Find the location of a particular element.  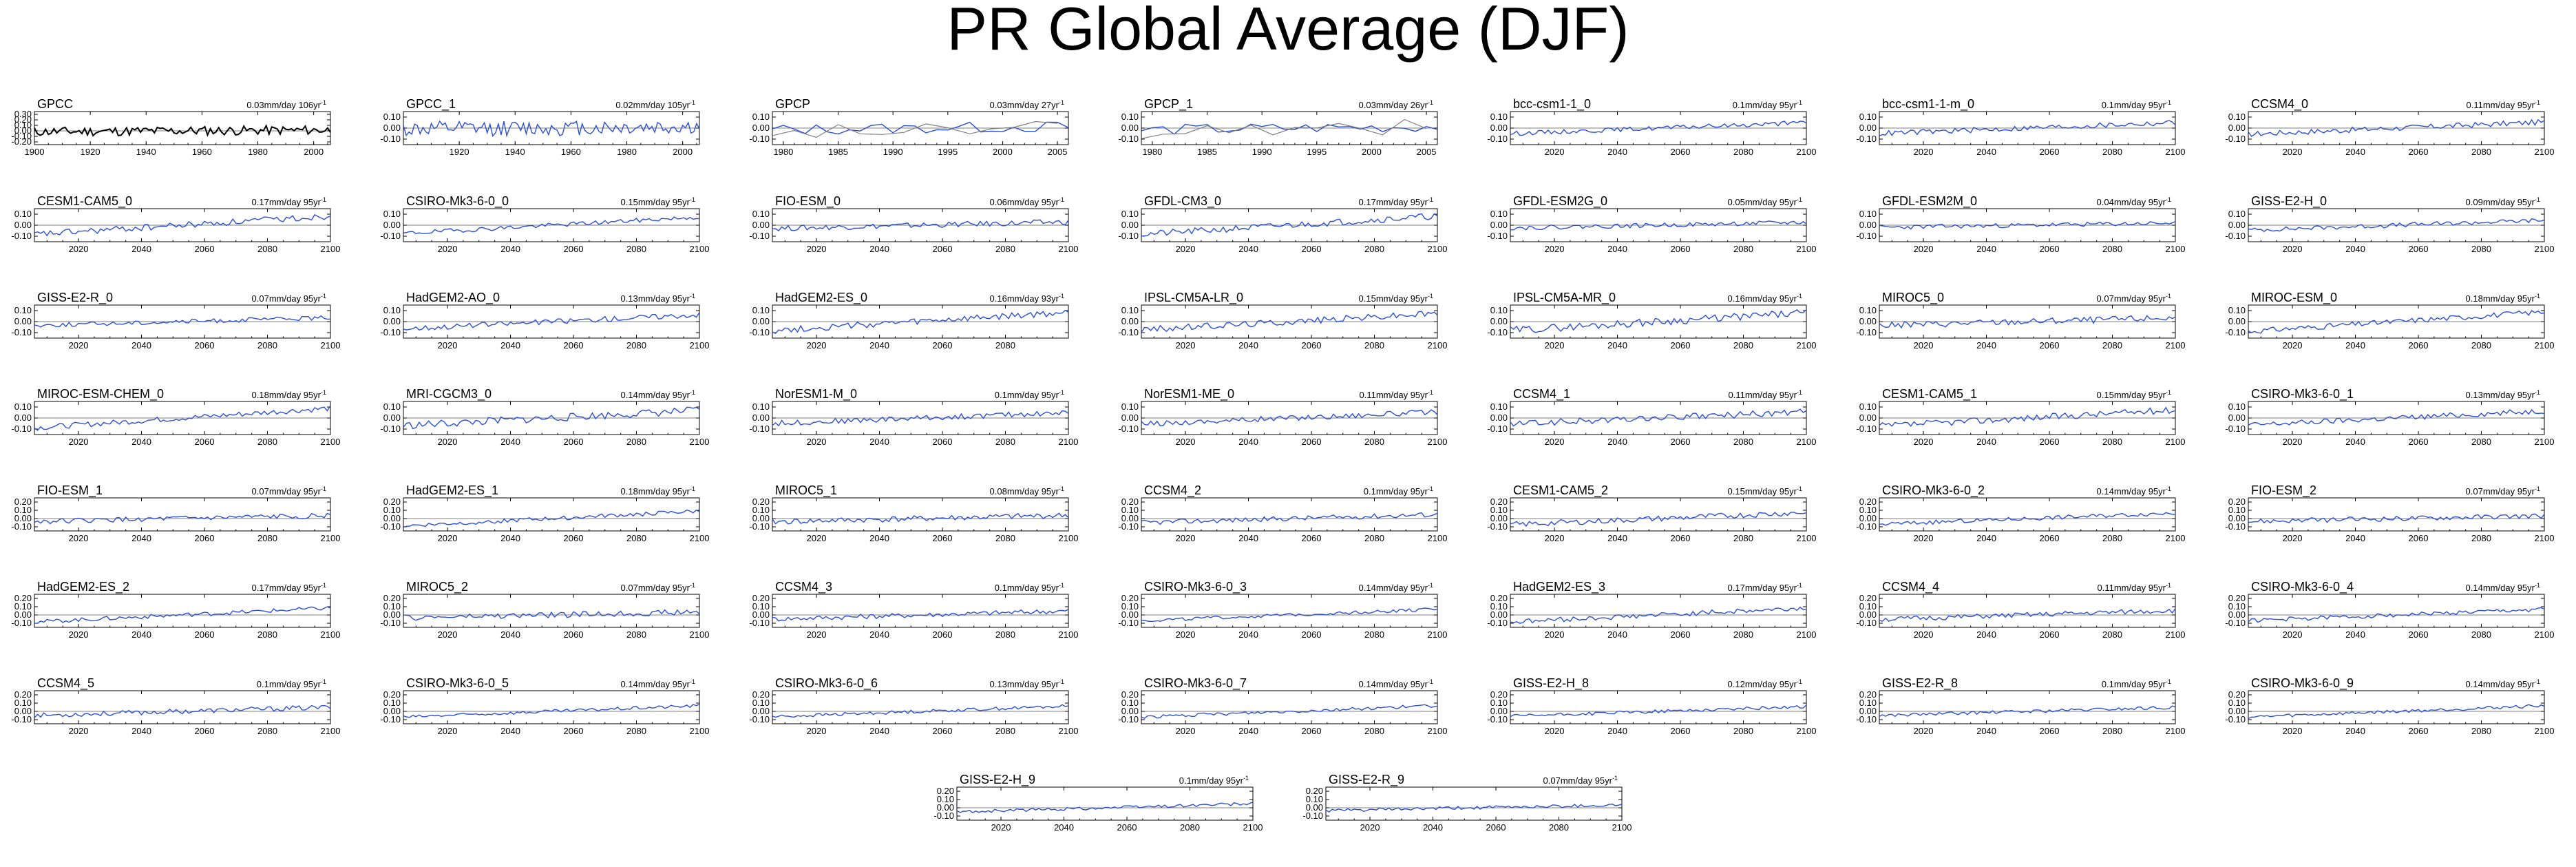

panel-title: CESM1-CAM5_0 is located at coordinates (85, 201).